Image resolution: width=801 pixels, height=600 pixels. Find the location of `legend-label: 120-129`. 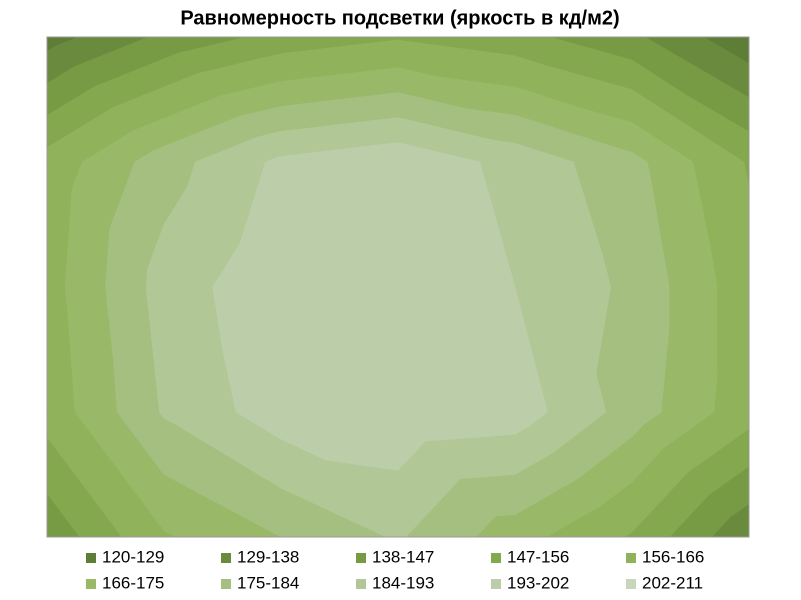

legend-label: 120-129 is located at coordinates (133, 556).